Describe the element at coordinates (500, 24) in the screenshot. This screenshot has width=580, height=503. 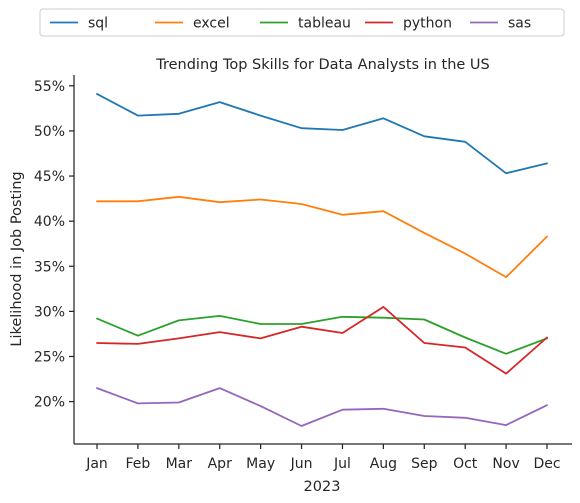
I see `legend-item-sas: sas` at that location.